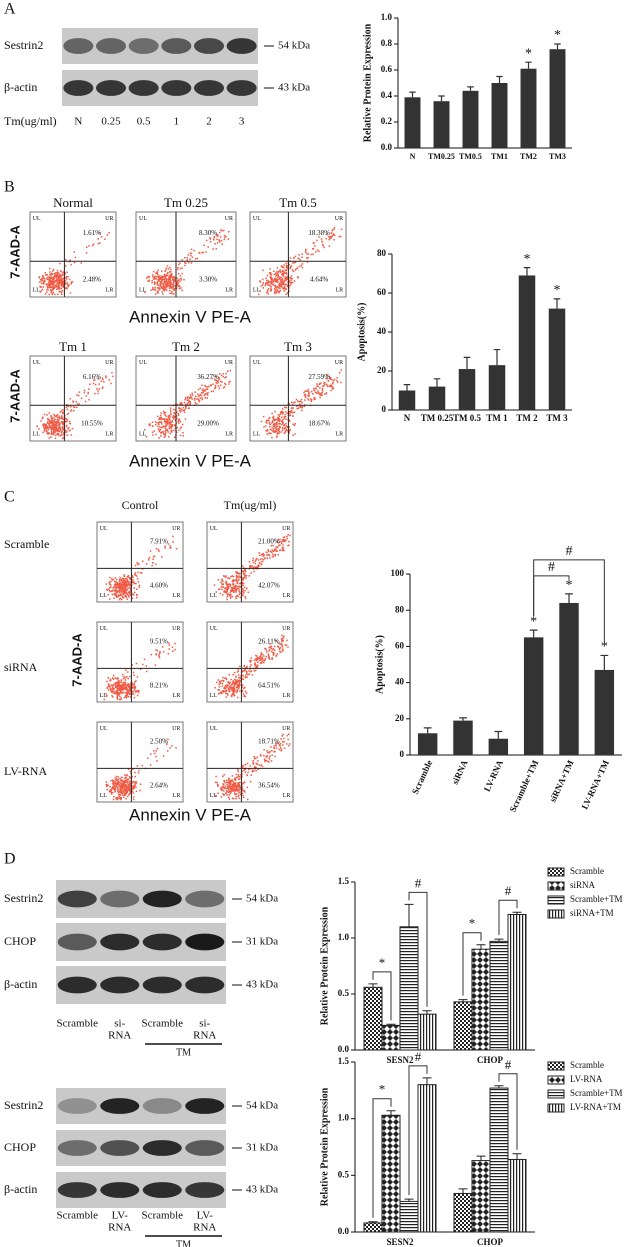  Describe the element at coordinates (73, 202) in the screenshot. I see `flow-title: Normal` at that location.